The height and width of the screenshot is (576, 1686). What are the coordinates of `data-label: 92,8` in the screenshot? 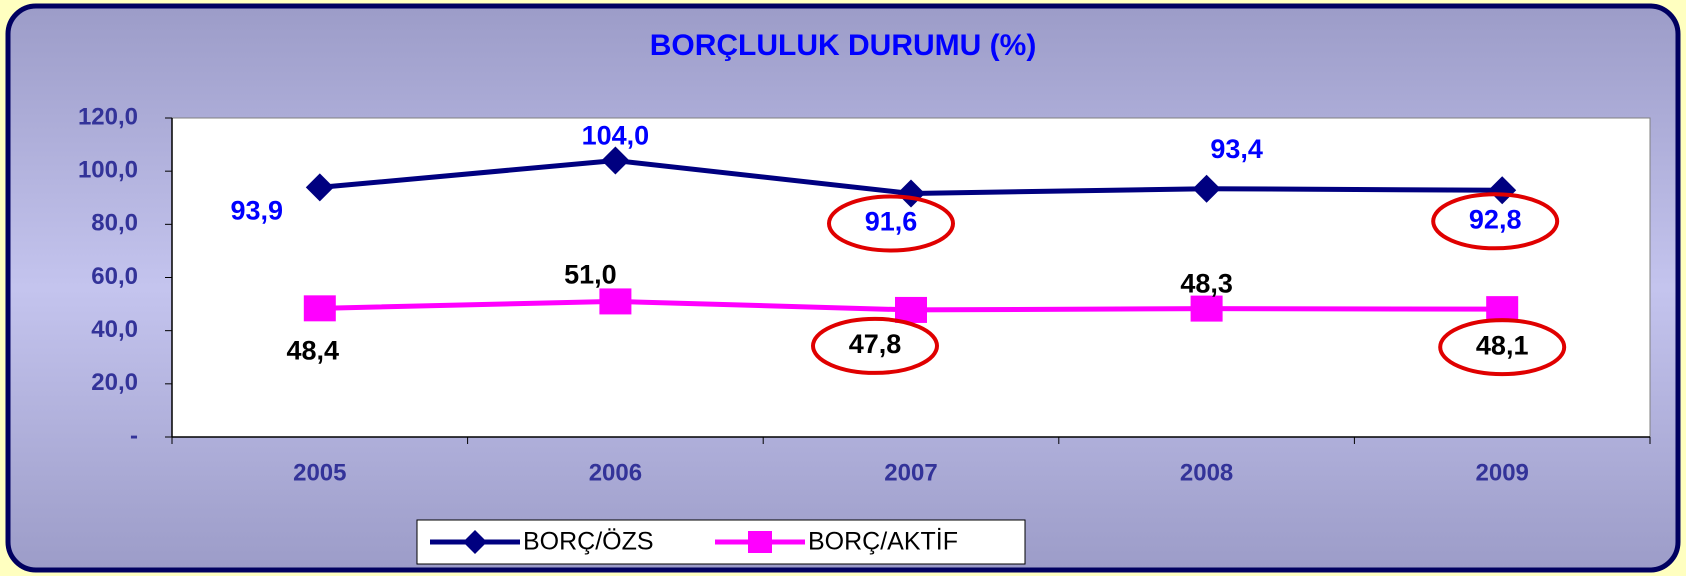 It's located at (1495, 219).